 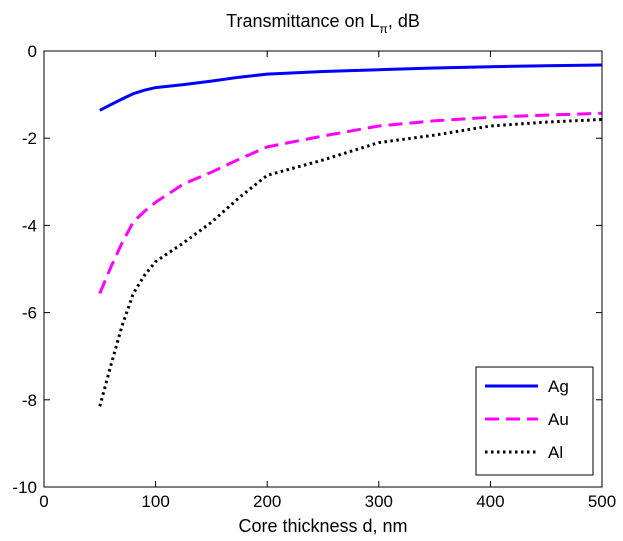 What do you see at coordinates (384, 29) in the screenshot?
I see `chart-title-subscript: π` at bounding box center [384, 29].